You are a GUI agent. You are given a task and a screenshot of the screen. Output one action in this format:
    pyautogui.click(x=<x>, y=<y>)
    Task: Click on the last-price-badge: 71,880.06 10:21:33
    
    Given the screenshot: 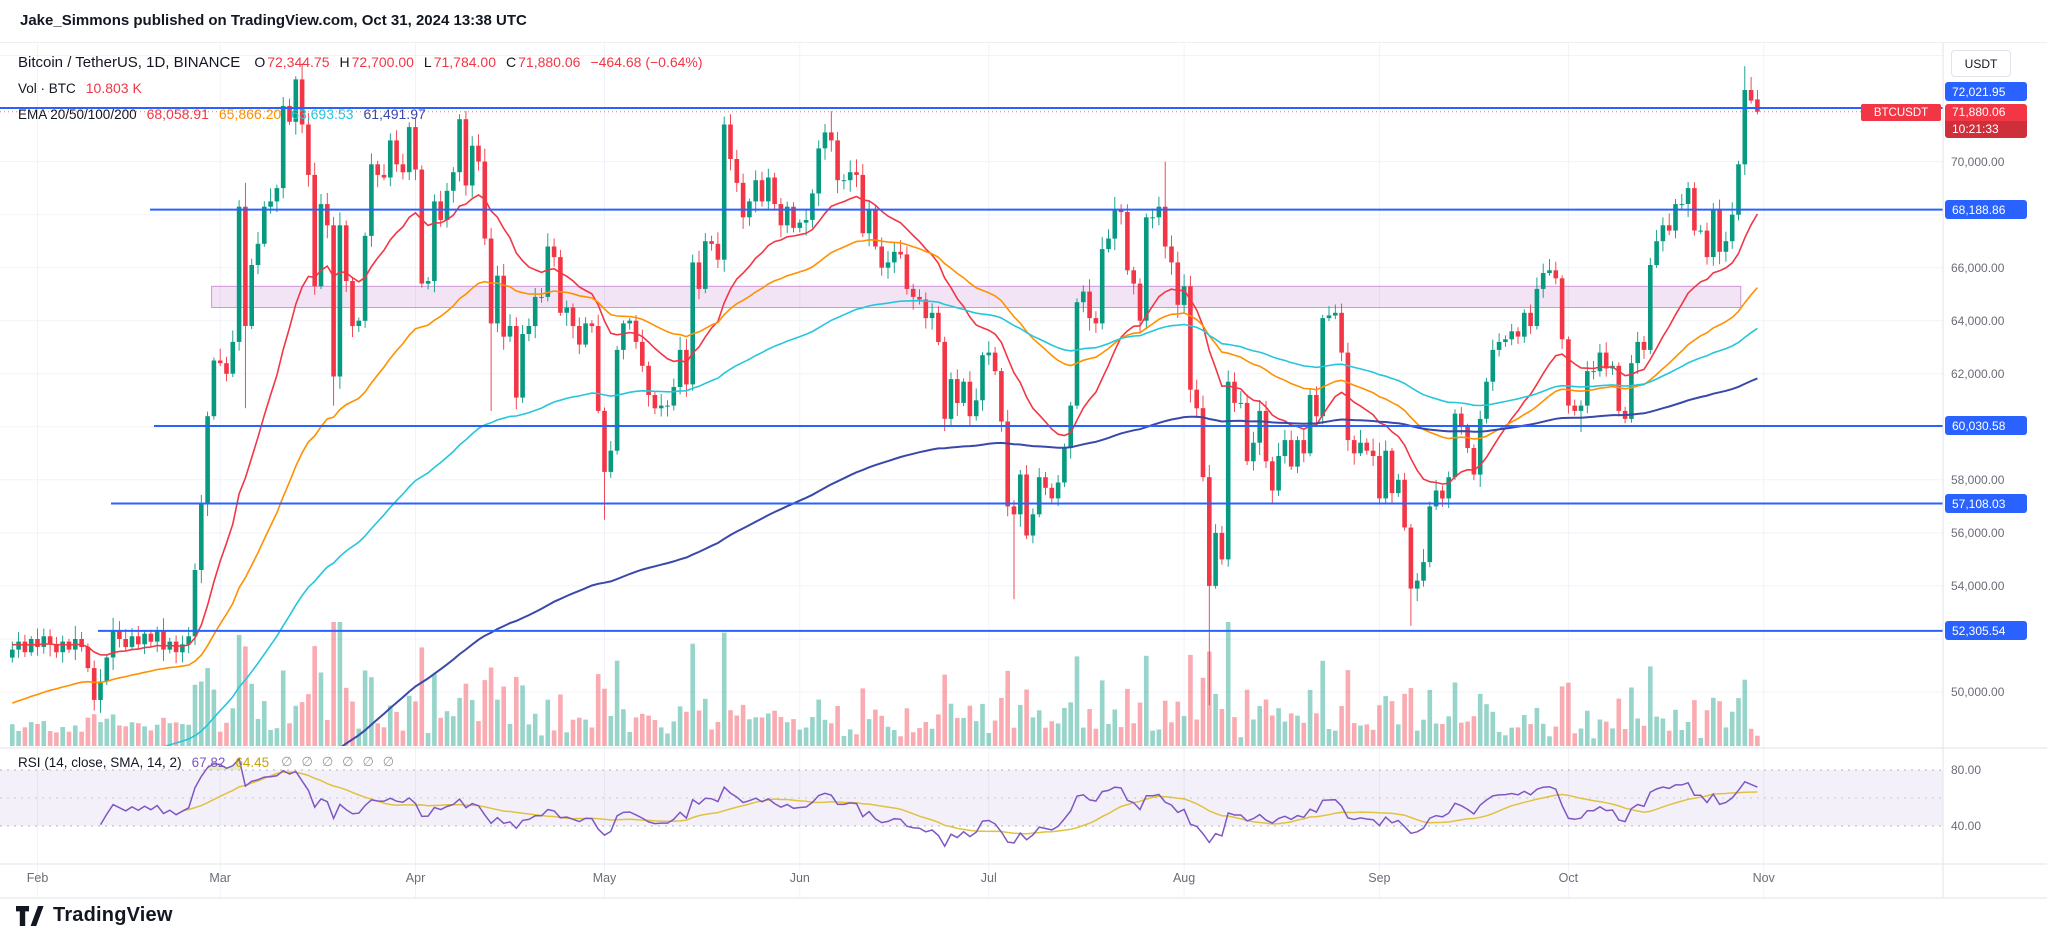 What is the action you would take?
    pyautogui.click(x=1986, y=121)
    